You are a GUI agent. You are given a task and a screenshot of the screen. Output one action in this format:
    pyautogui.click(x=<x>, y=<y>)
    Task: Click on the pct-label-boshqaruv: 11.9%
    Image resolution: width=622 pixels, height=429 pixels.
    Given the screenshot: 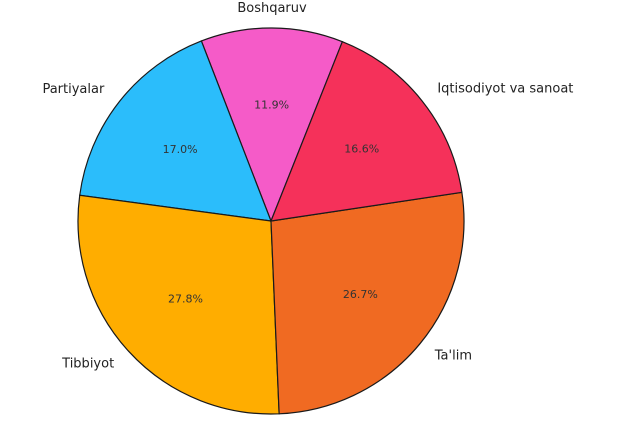 What is the action you would take?
    pyautogui.click(x=271, y=105)
    